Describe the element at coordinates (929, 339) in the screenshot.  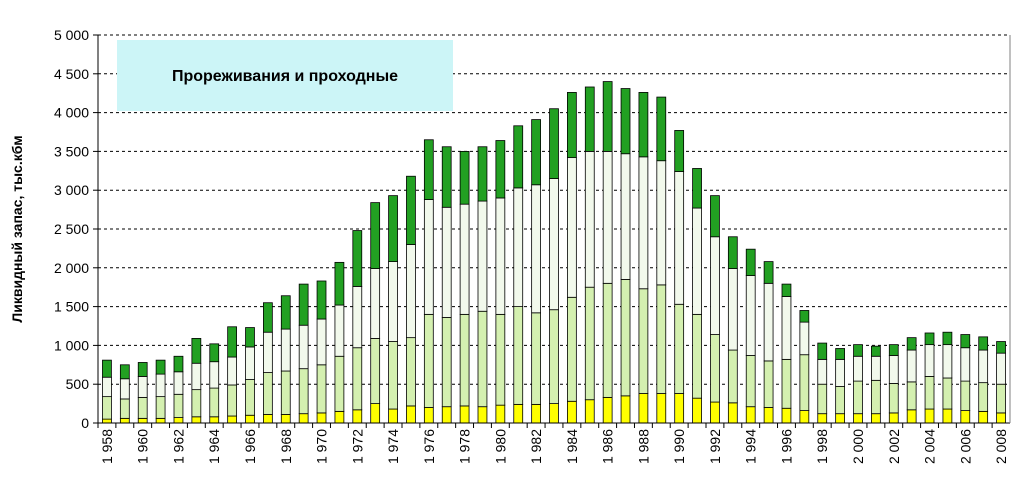
I see `bar-segment-2004-s4` at that location.